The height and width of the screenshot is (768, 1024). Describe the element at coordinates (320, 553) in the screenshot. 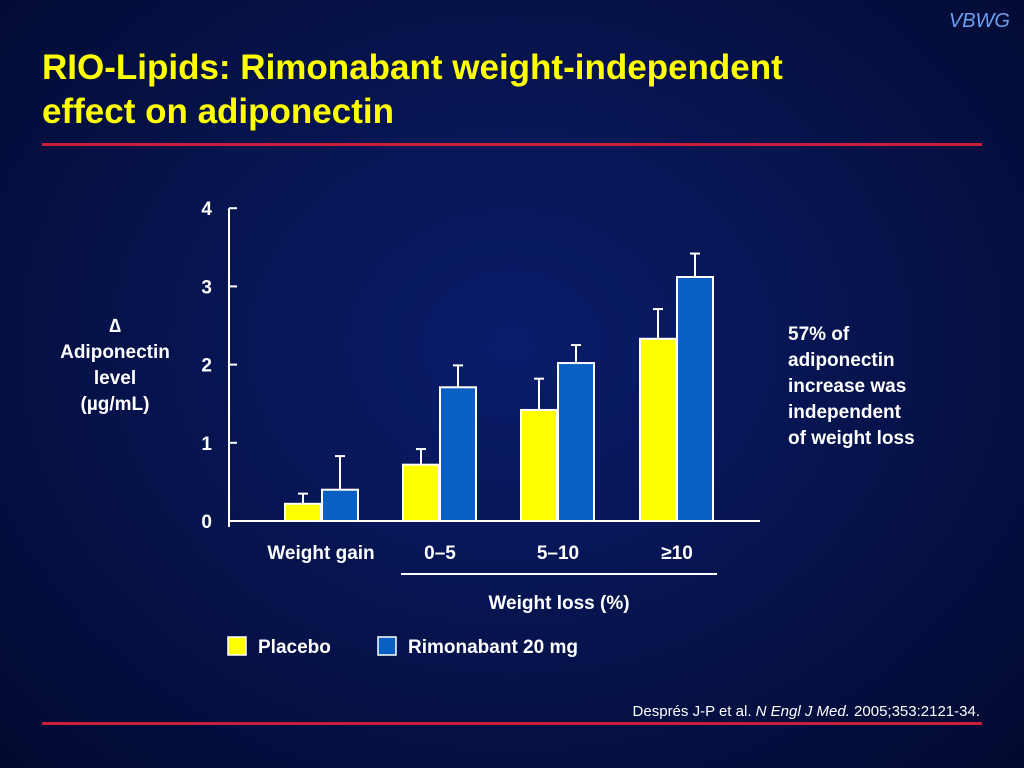

I see `category-label: Weight gain` at that location.